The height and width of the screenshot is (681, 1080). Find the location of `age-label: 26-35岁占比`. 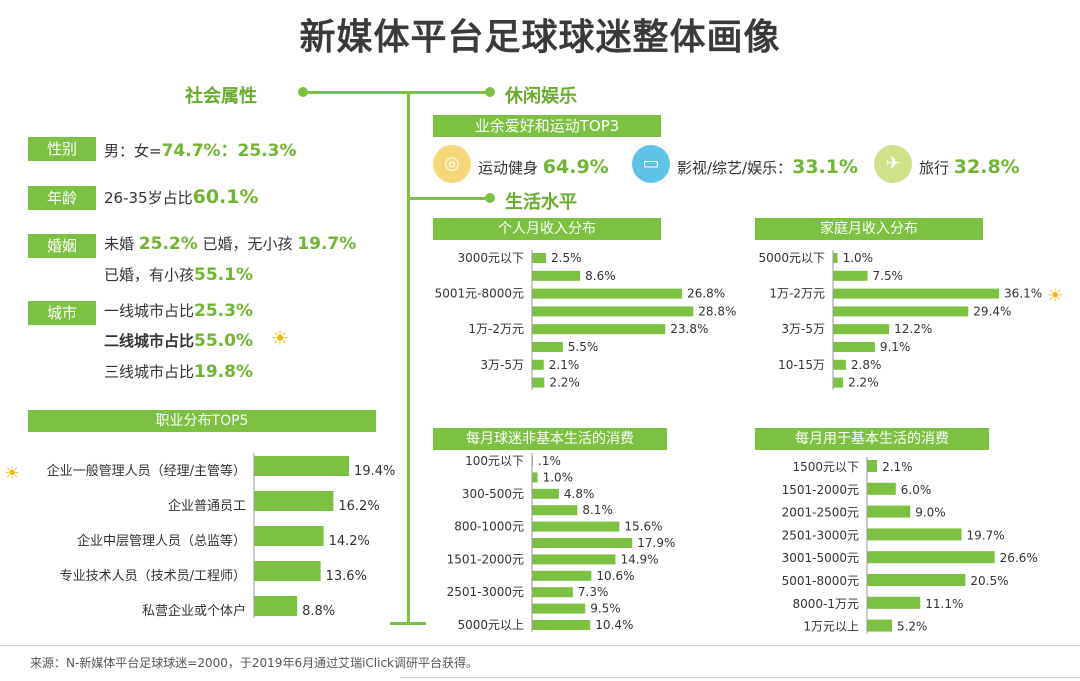

age-label: 26-35岁占比 is located at coordinates (148, 198).